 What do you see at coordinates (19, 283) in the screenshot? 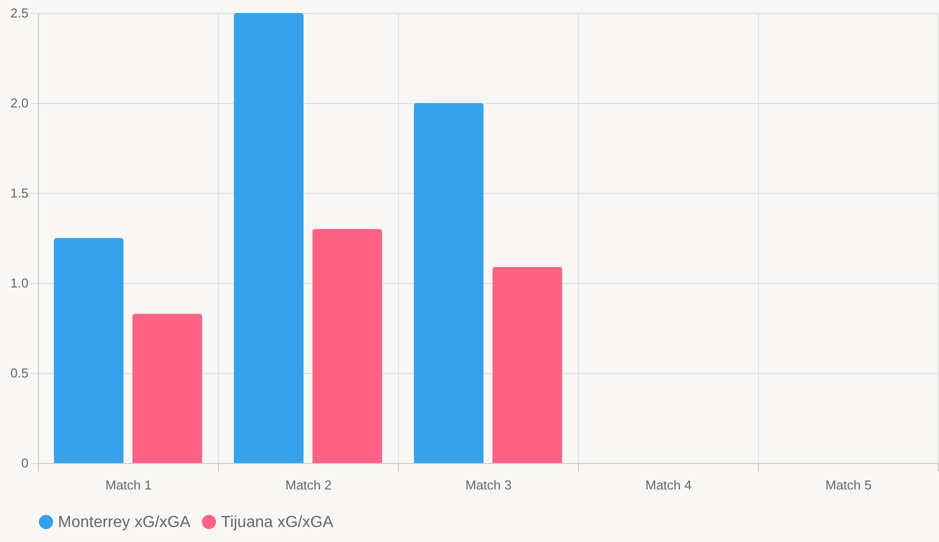
I see `y-tick-label: 1.0` at bounding box center [19, 283].